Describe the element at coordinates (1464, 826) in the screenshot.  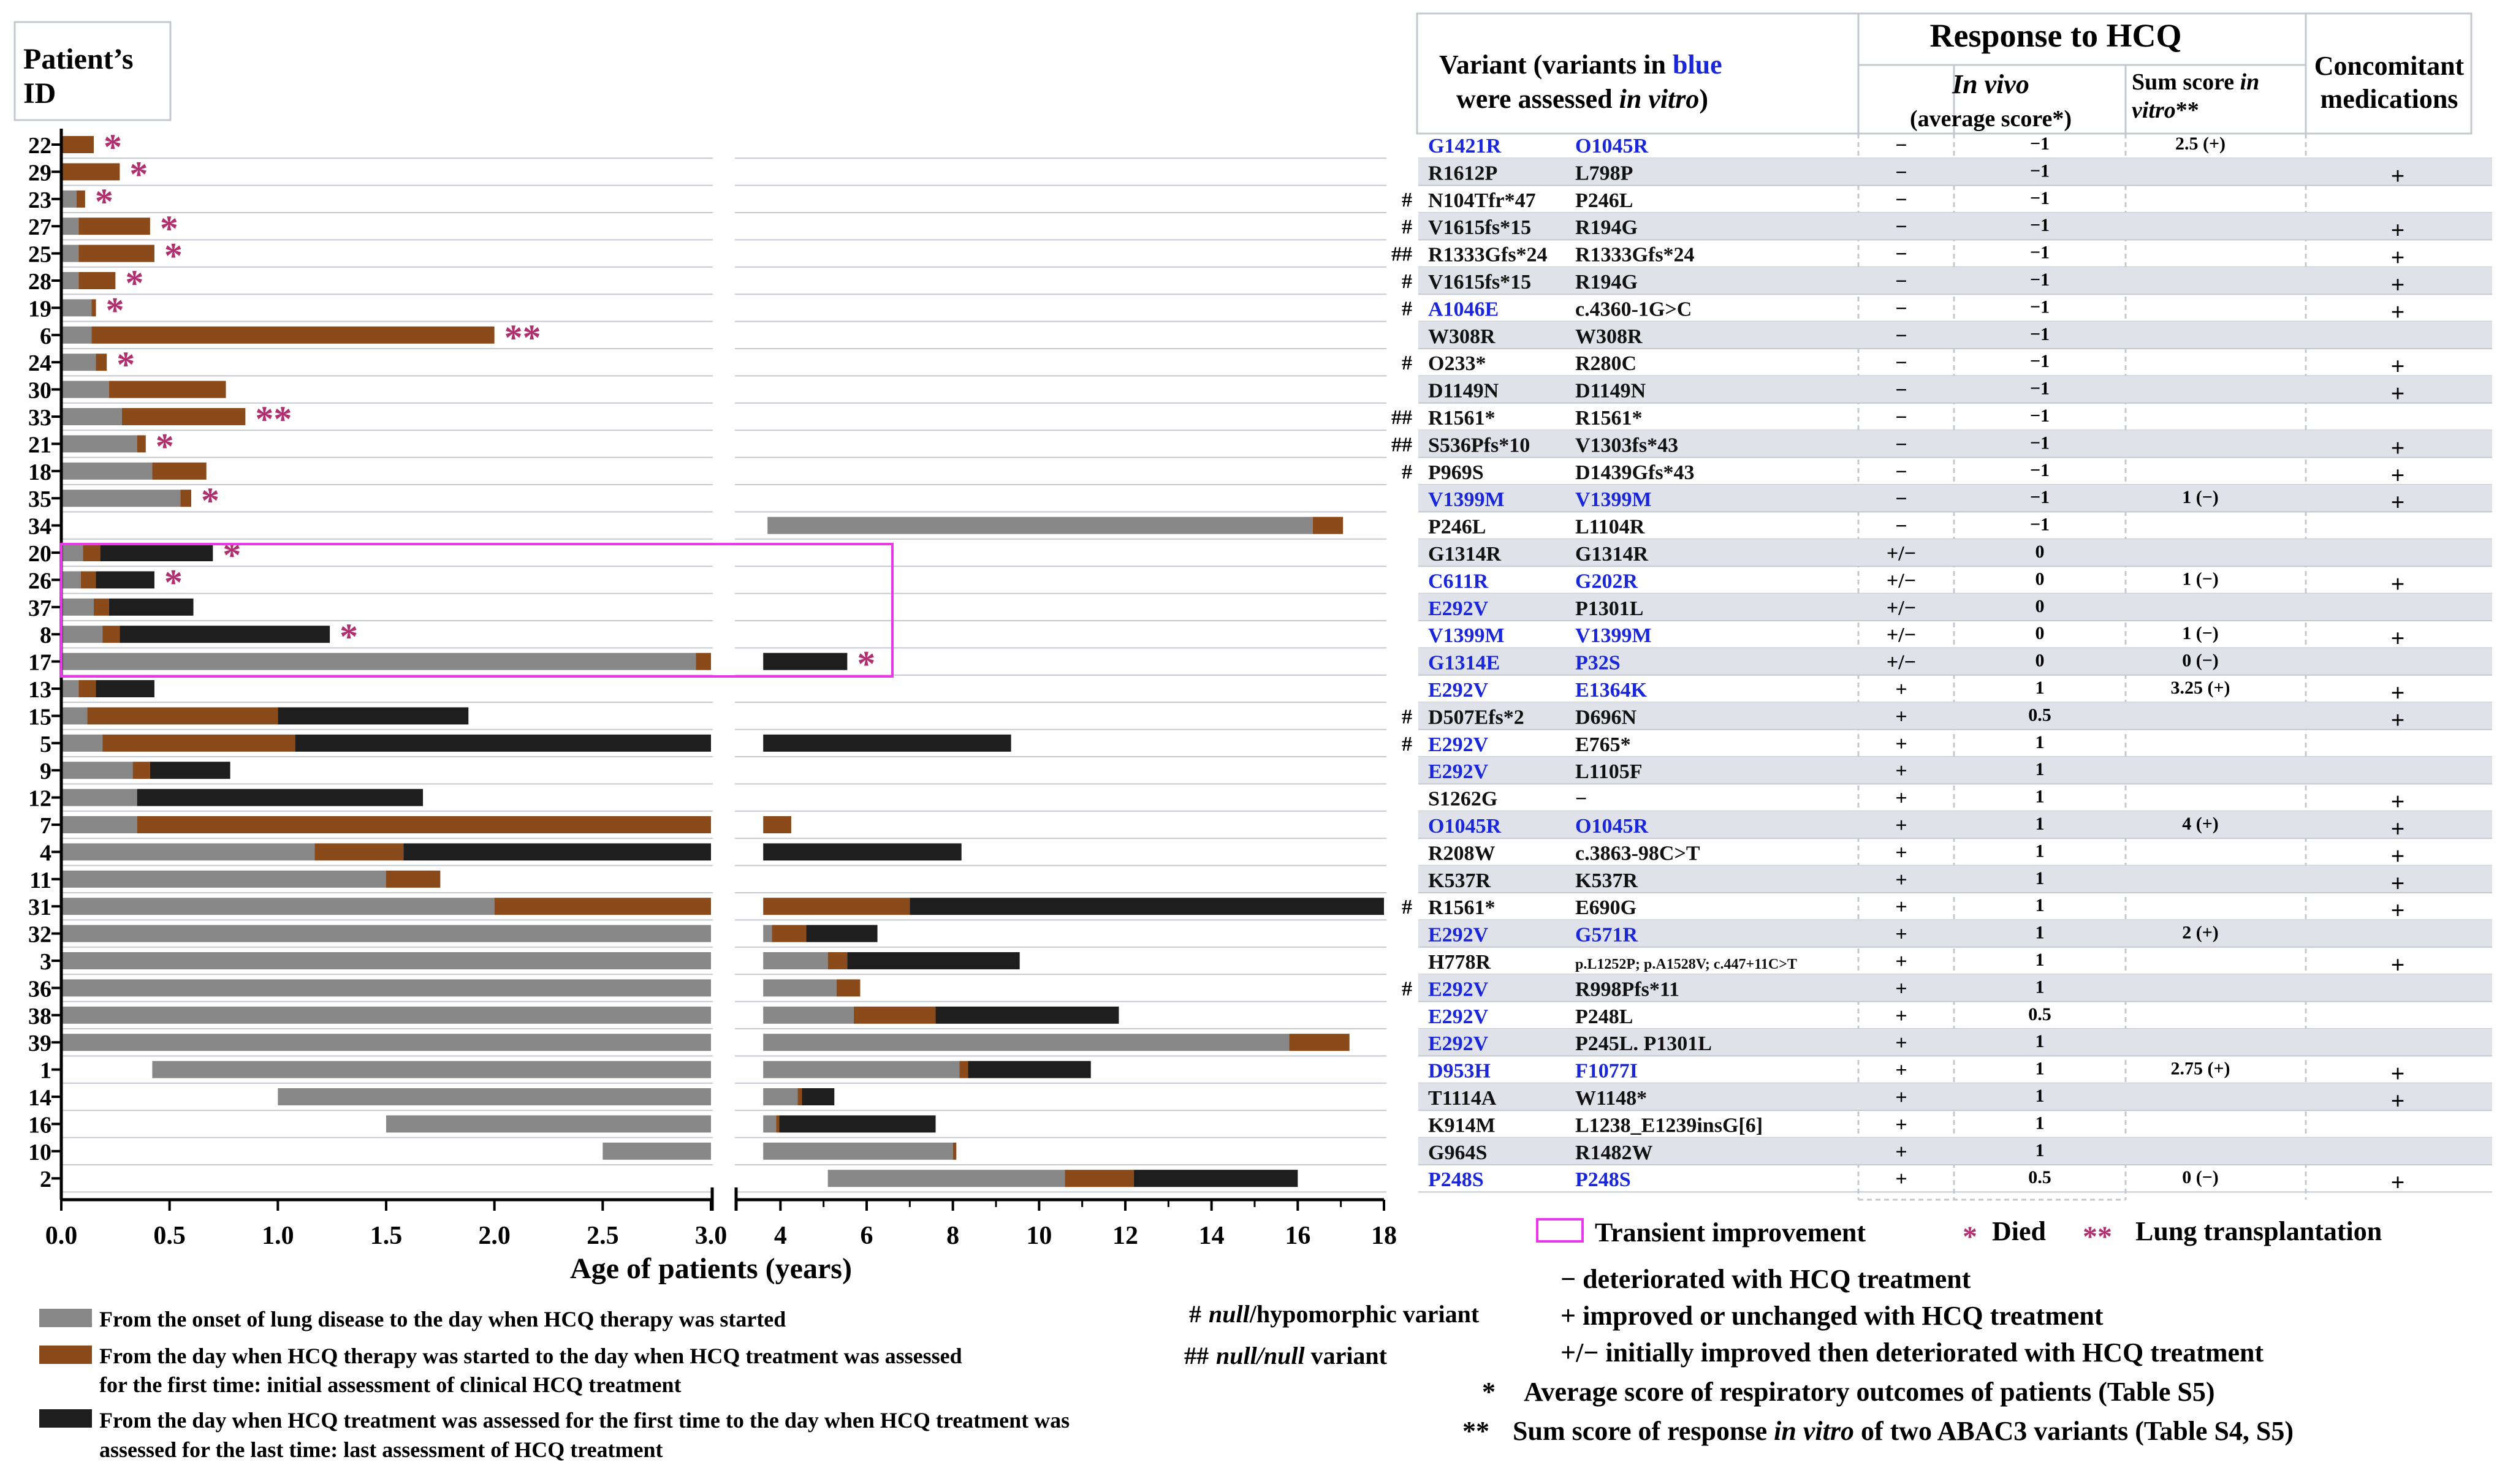
I see `variant-1: O1045R` at that location.